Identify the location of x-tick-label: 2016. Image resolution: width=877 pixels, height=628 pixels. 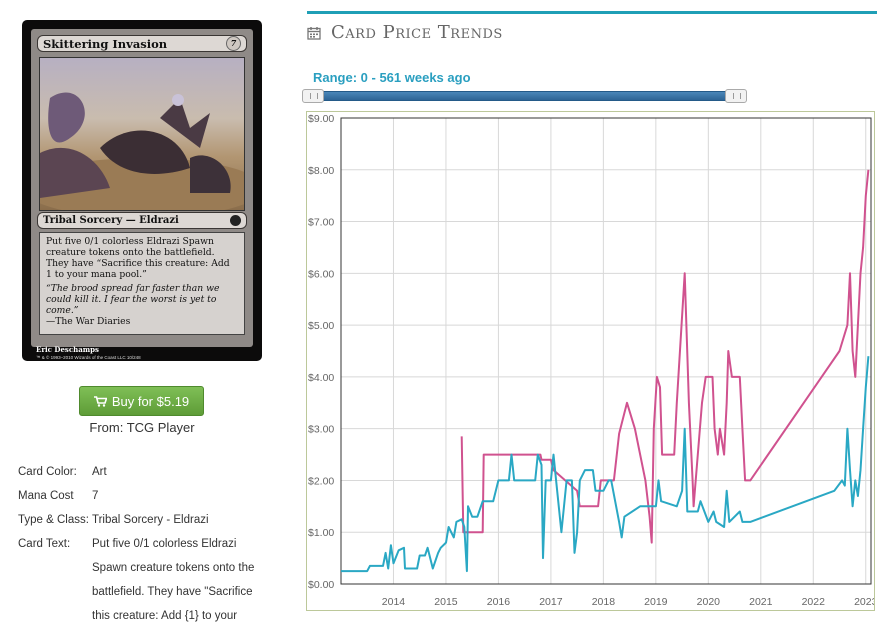
(499, 602).